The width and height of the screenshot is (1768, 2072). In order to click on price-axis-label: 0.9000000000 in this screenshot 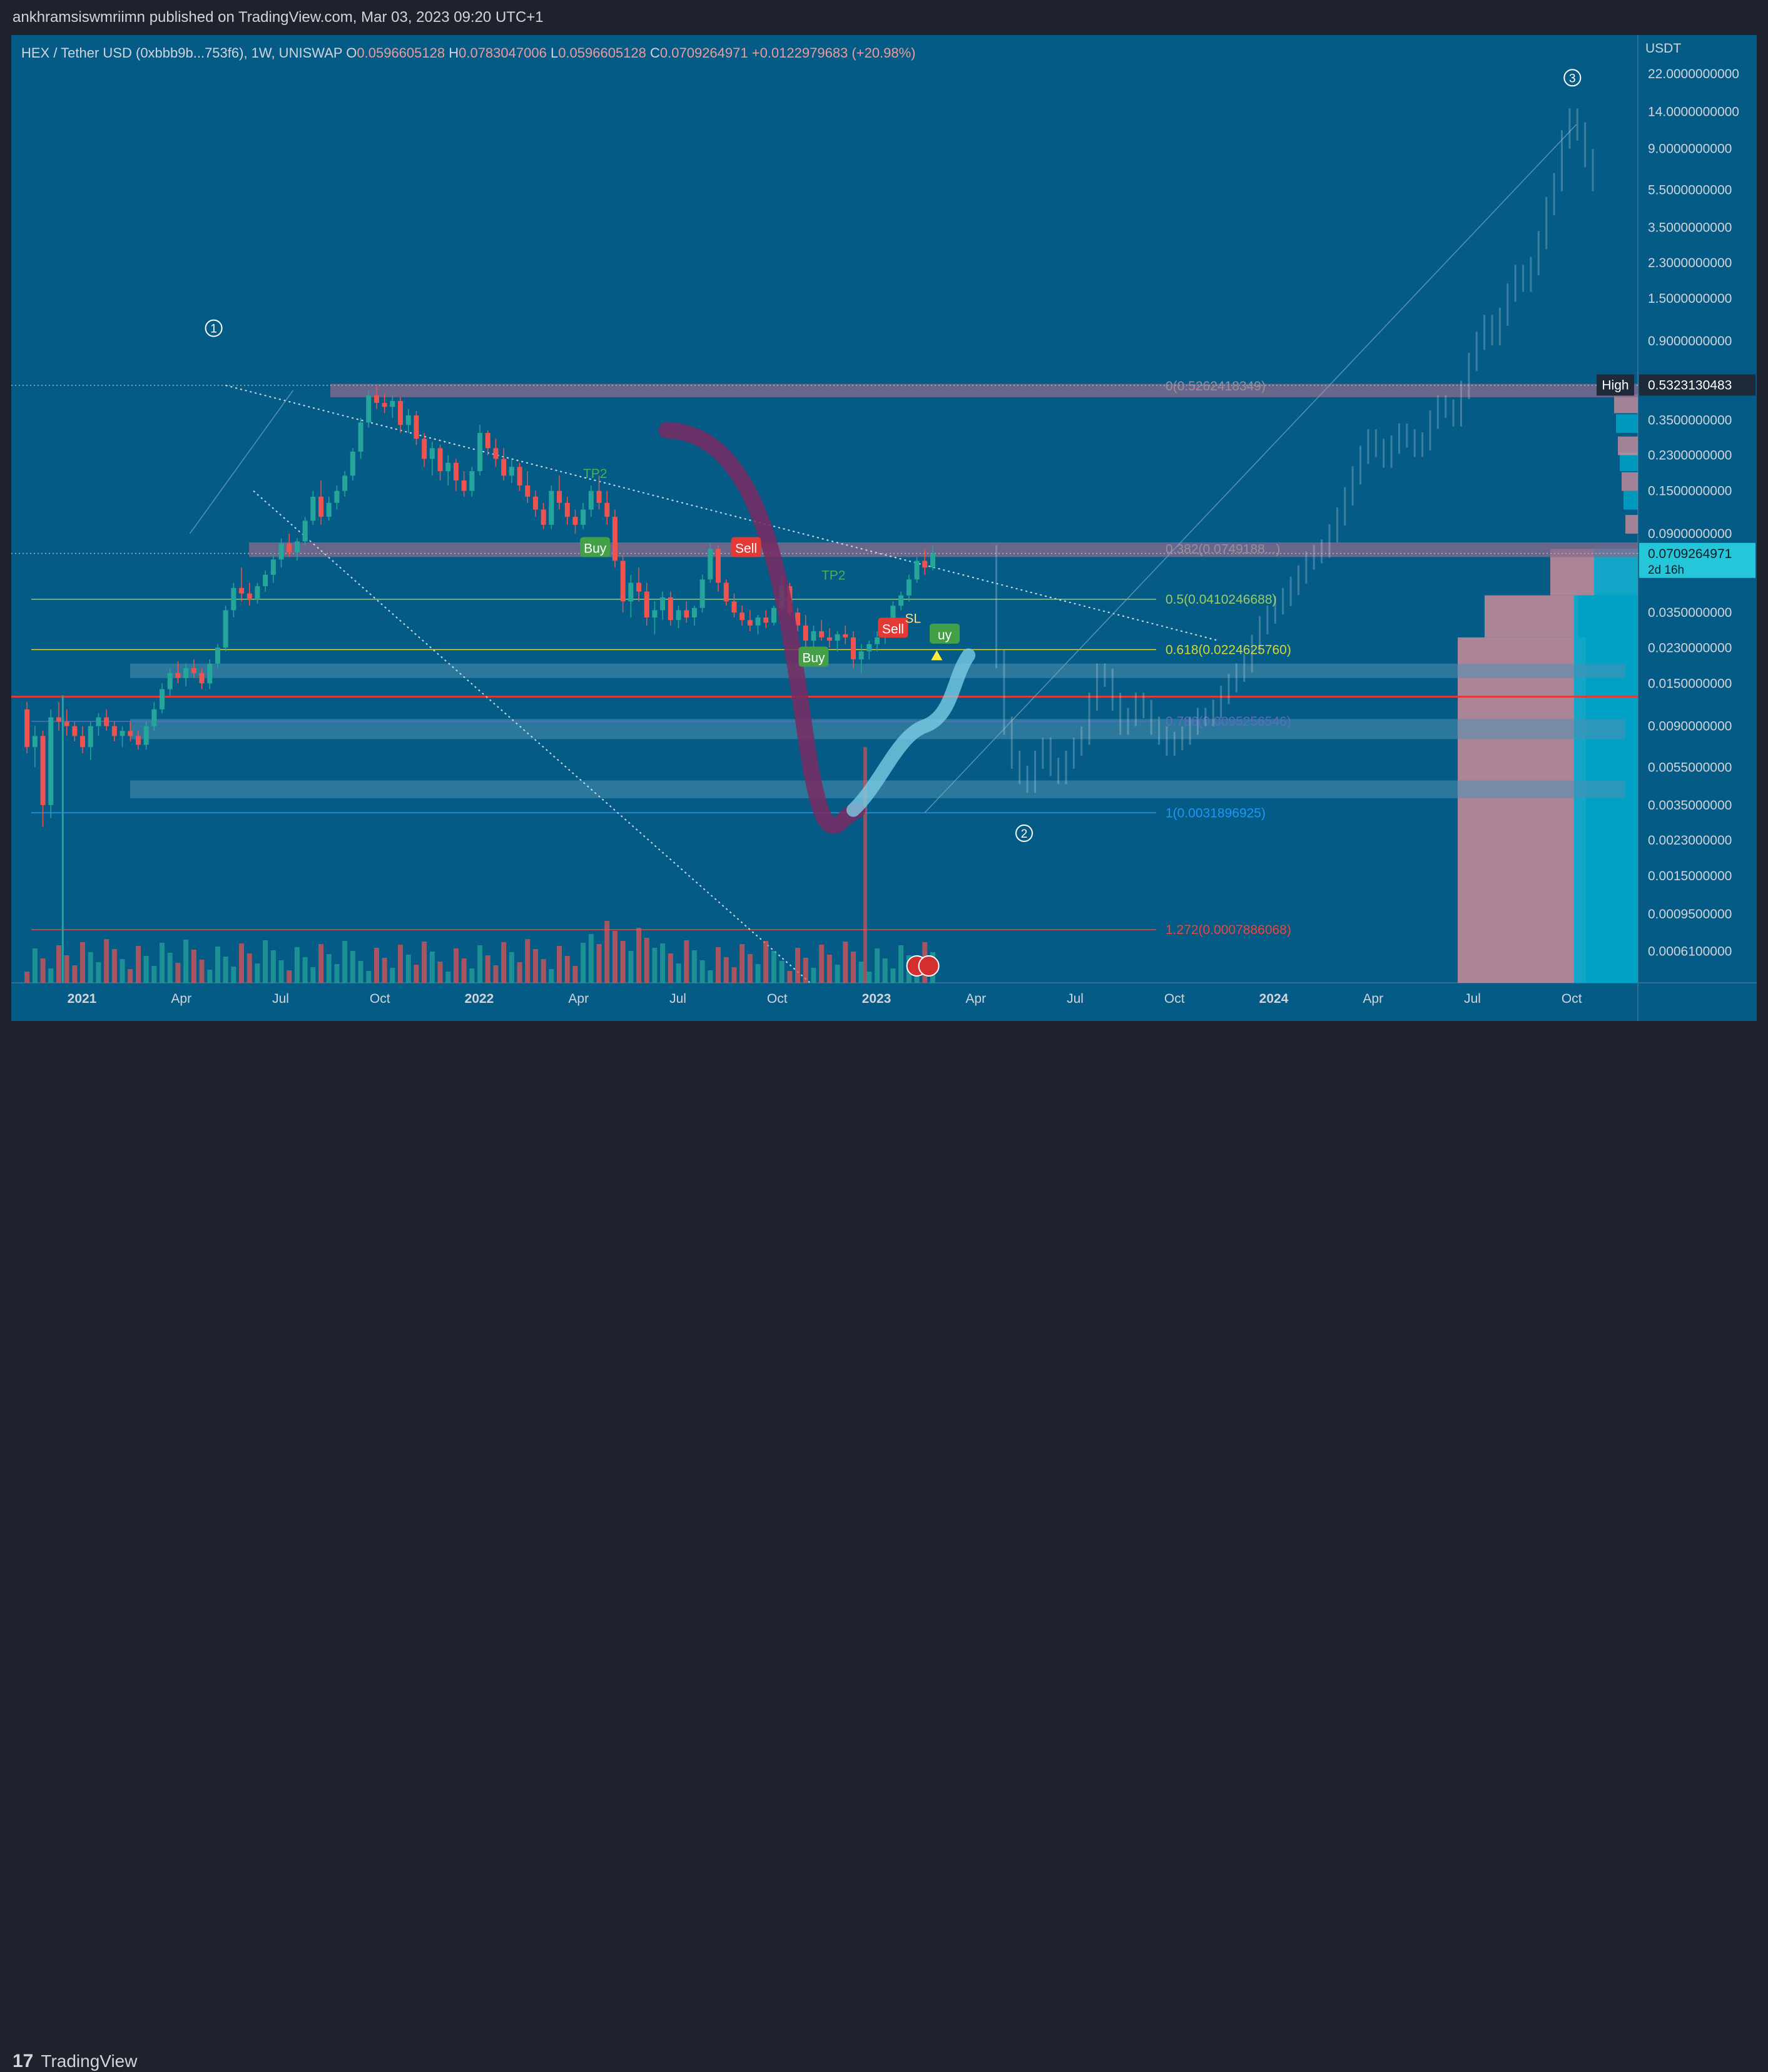, I will do `click(1690, 341)`.